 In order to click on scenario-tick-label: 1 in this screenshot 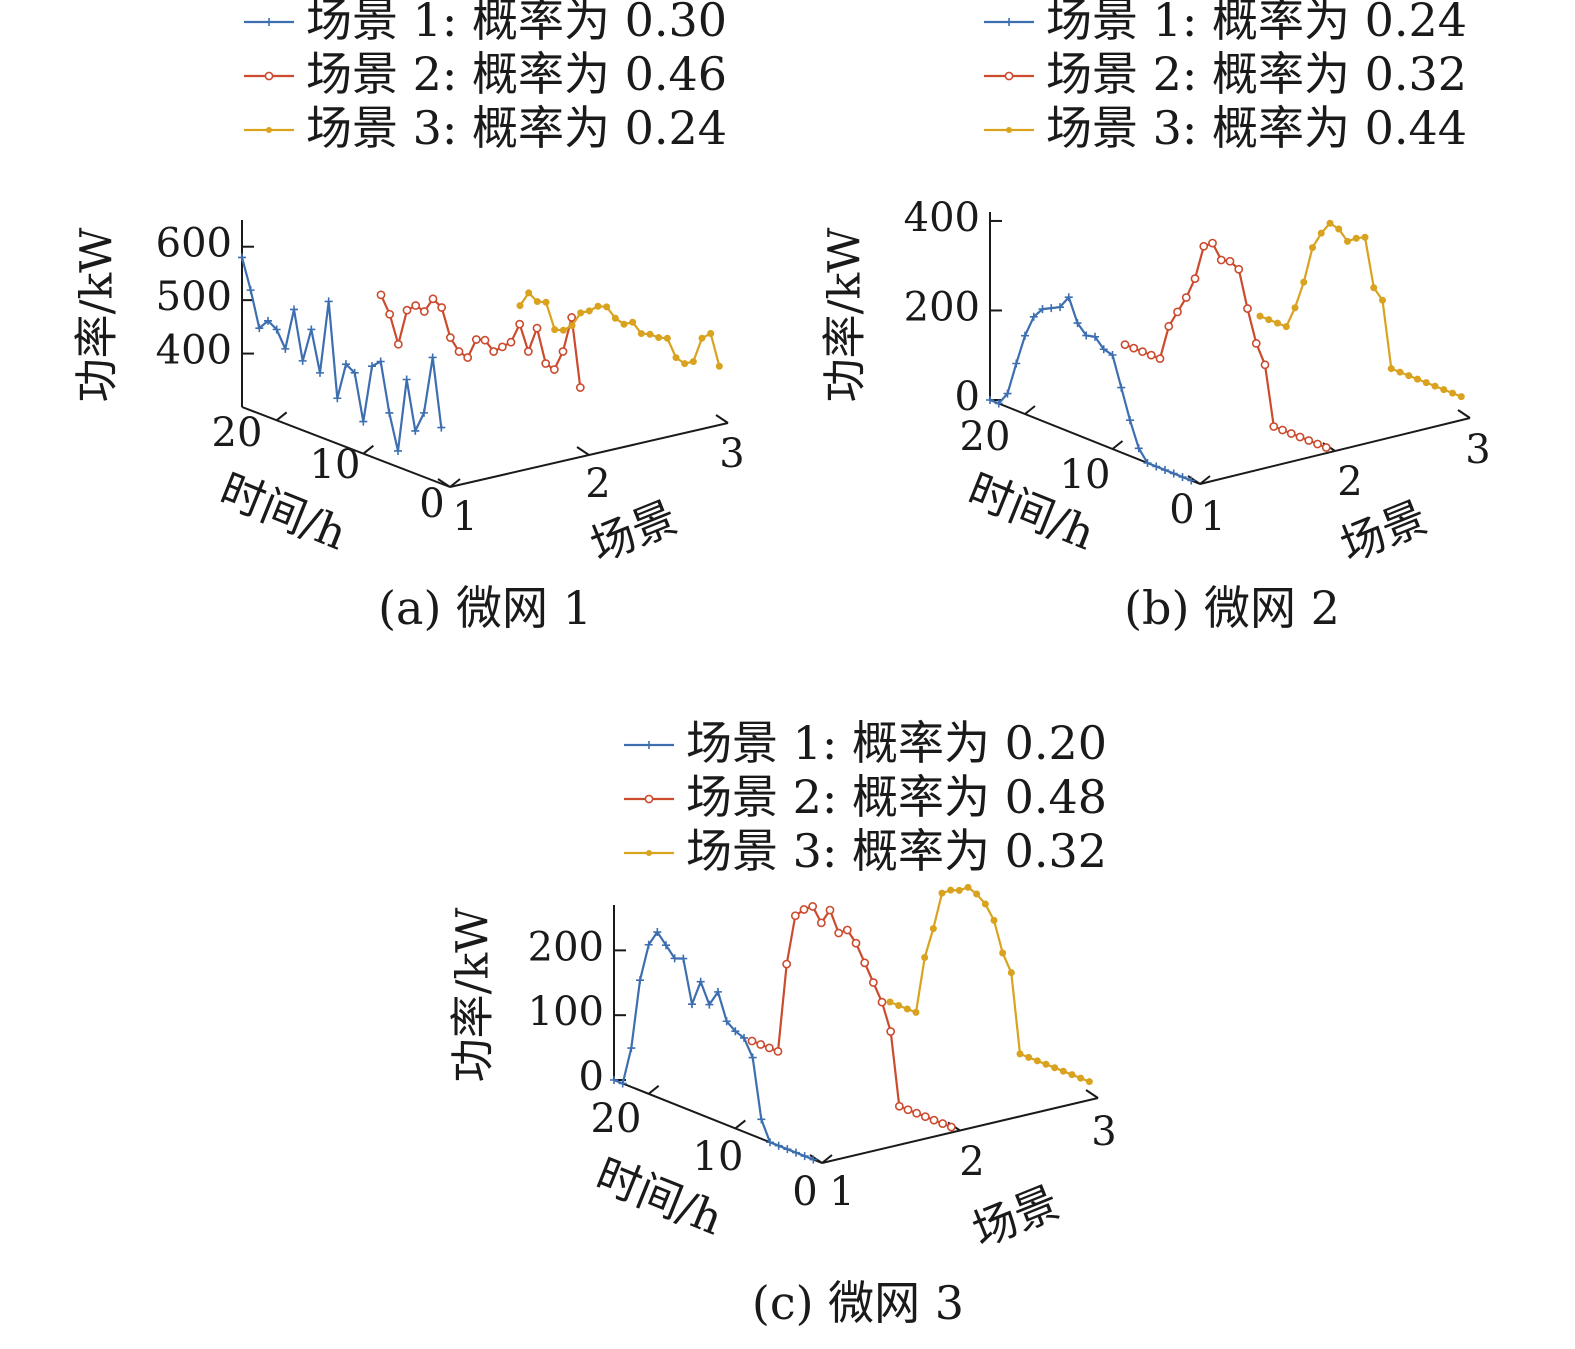, I will do `click(841, 1192)`.